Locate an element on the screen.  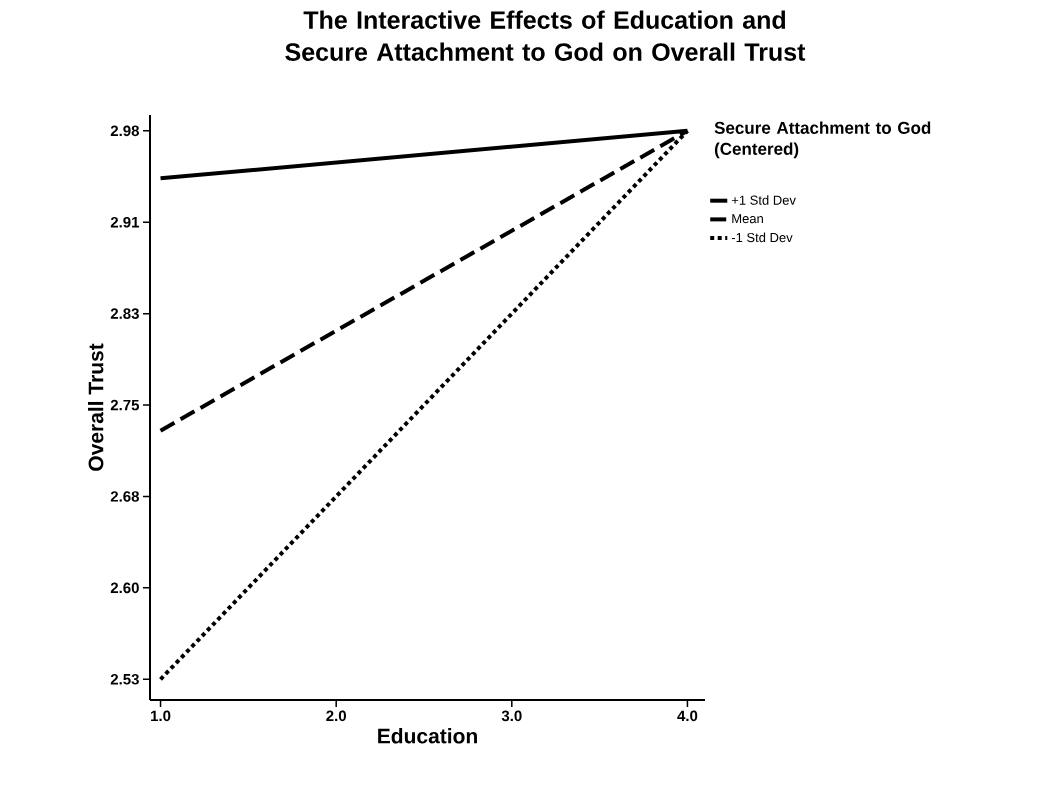
y-tick-label: 2.75 is located at coordinates (125, 405).